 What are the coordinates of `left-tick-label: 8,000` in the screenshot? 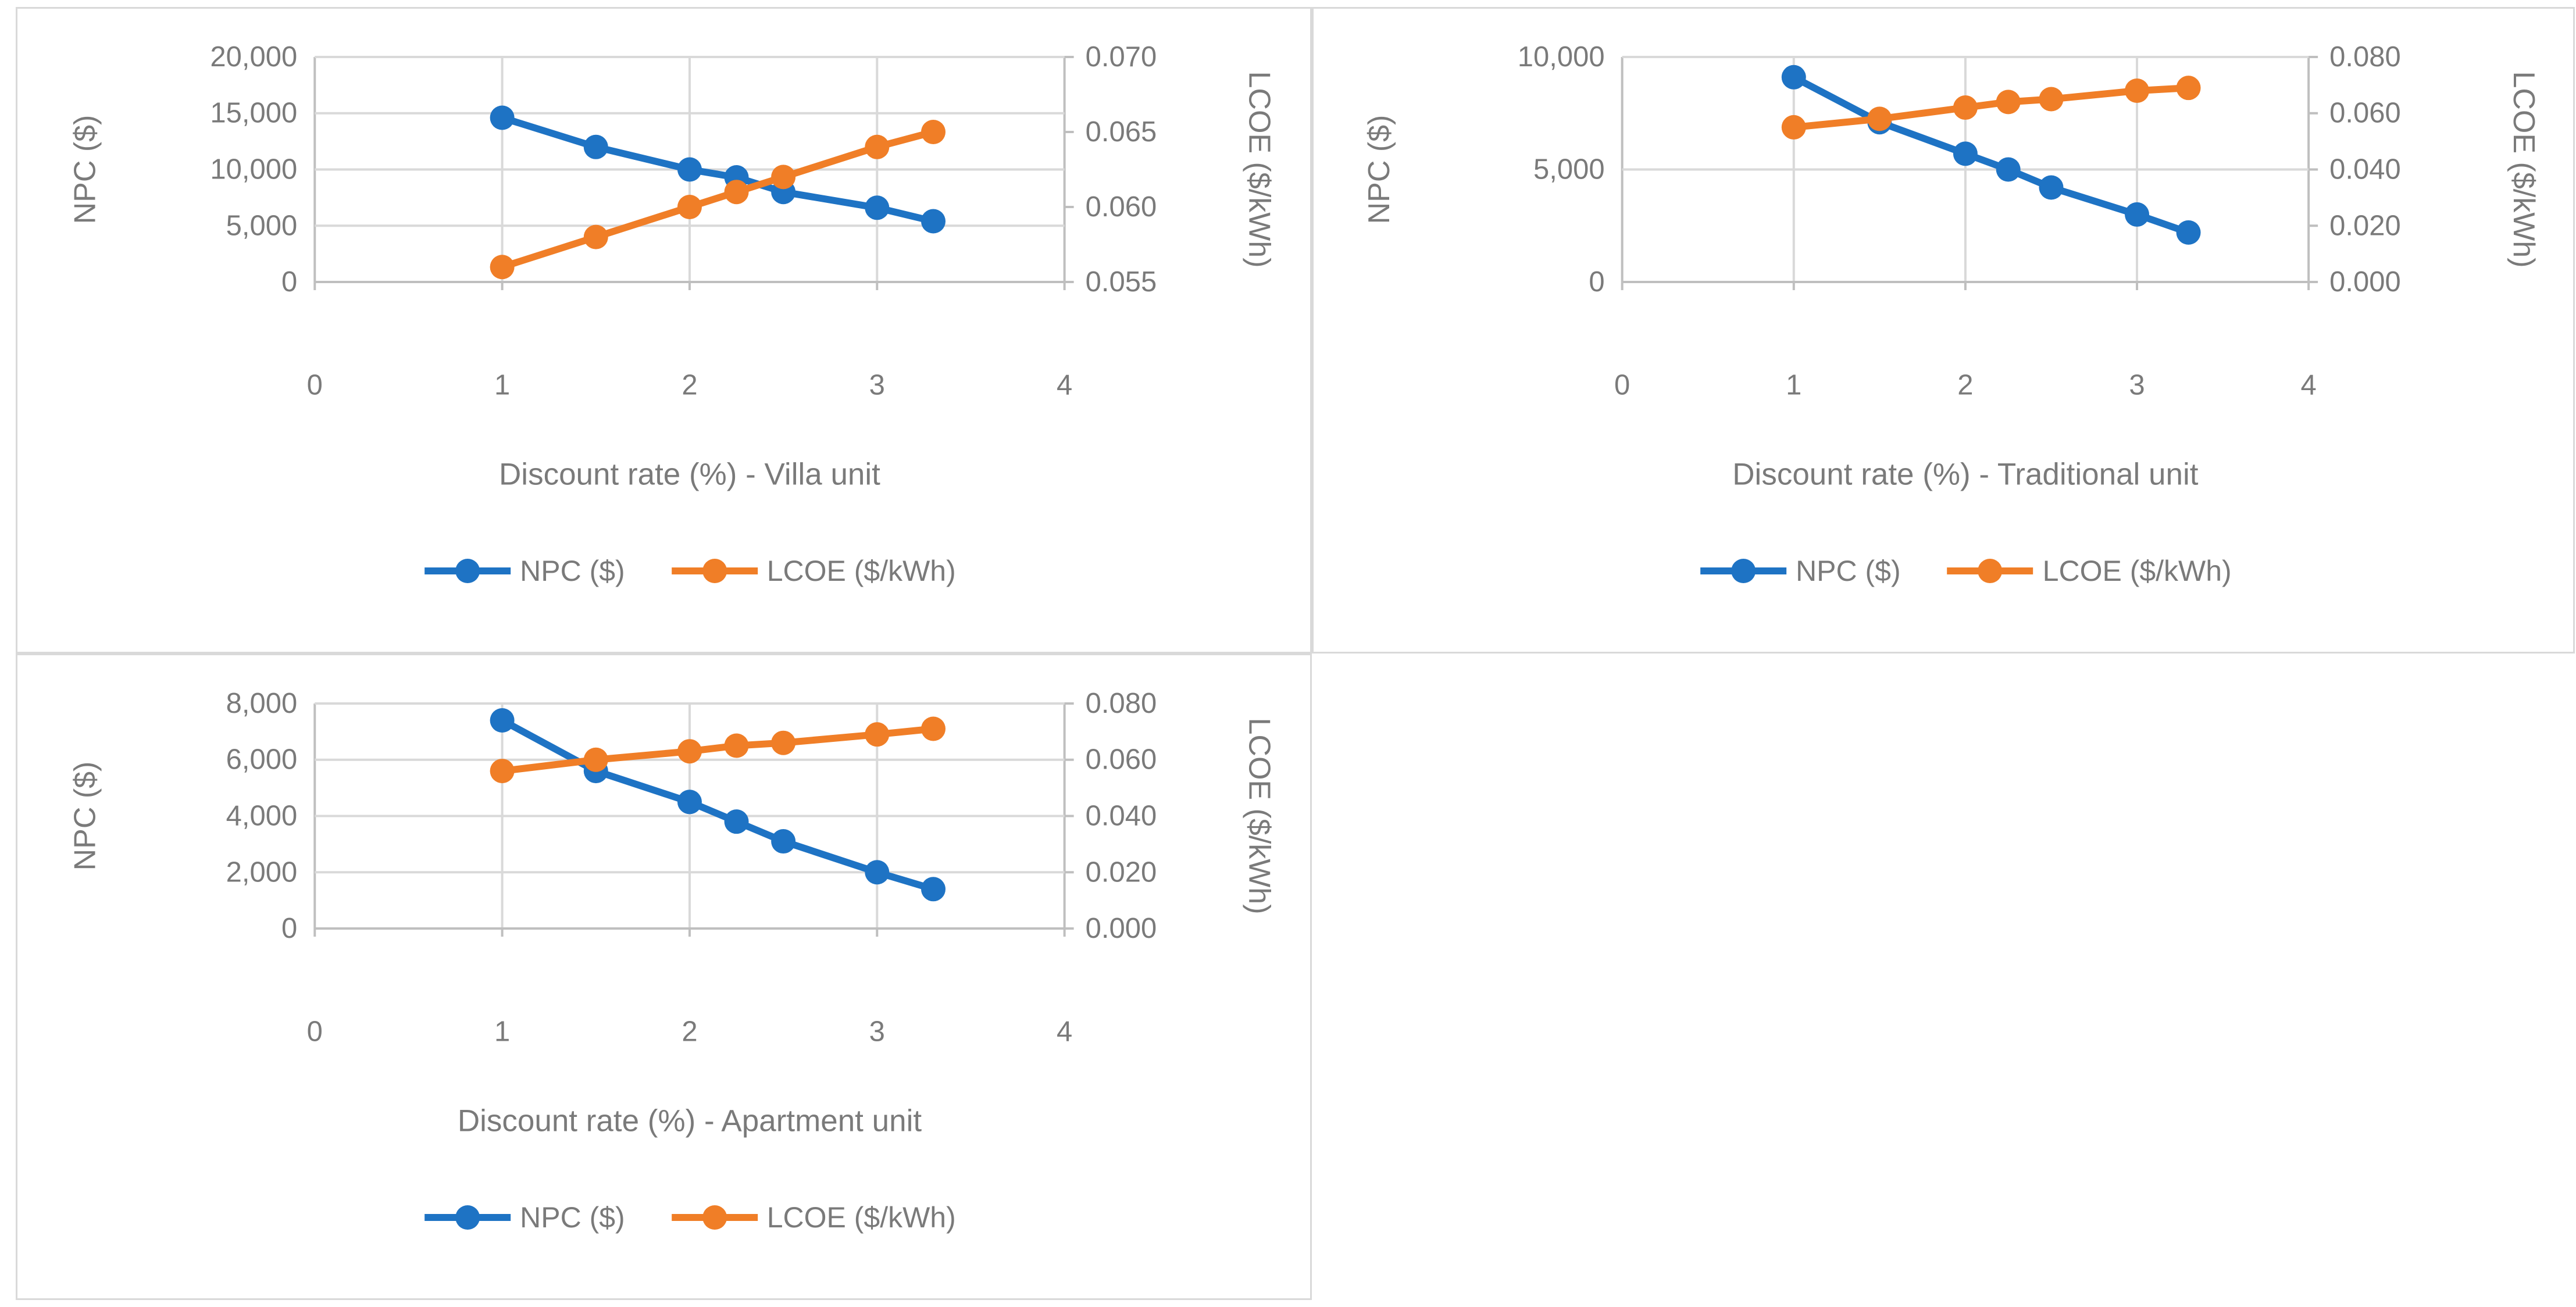 It's located at (262, 703).